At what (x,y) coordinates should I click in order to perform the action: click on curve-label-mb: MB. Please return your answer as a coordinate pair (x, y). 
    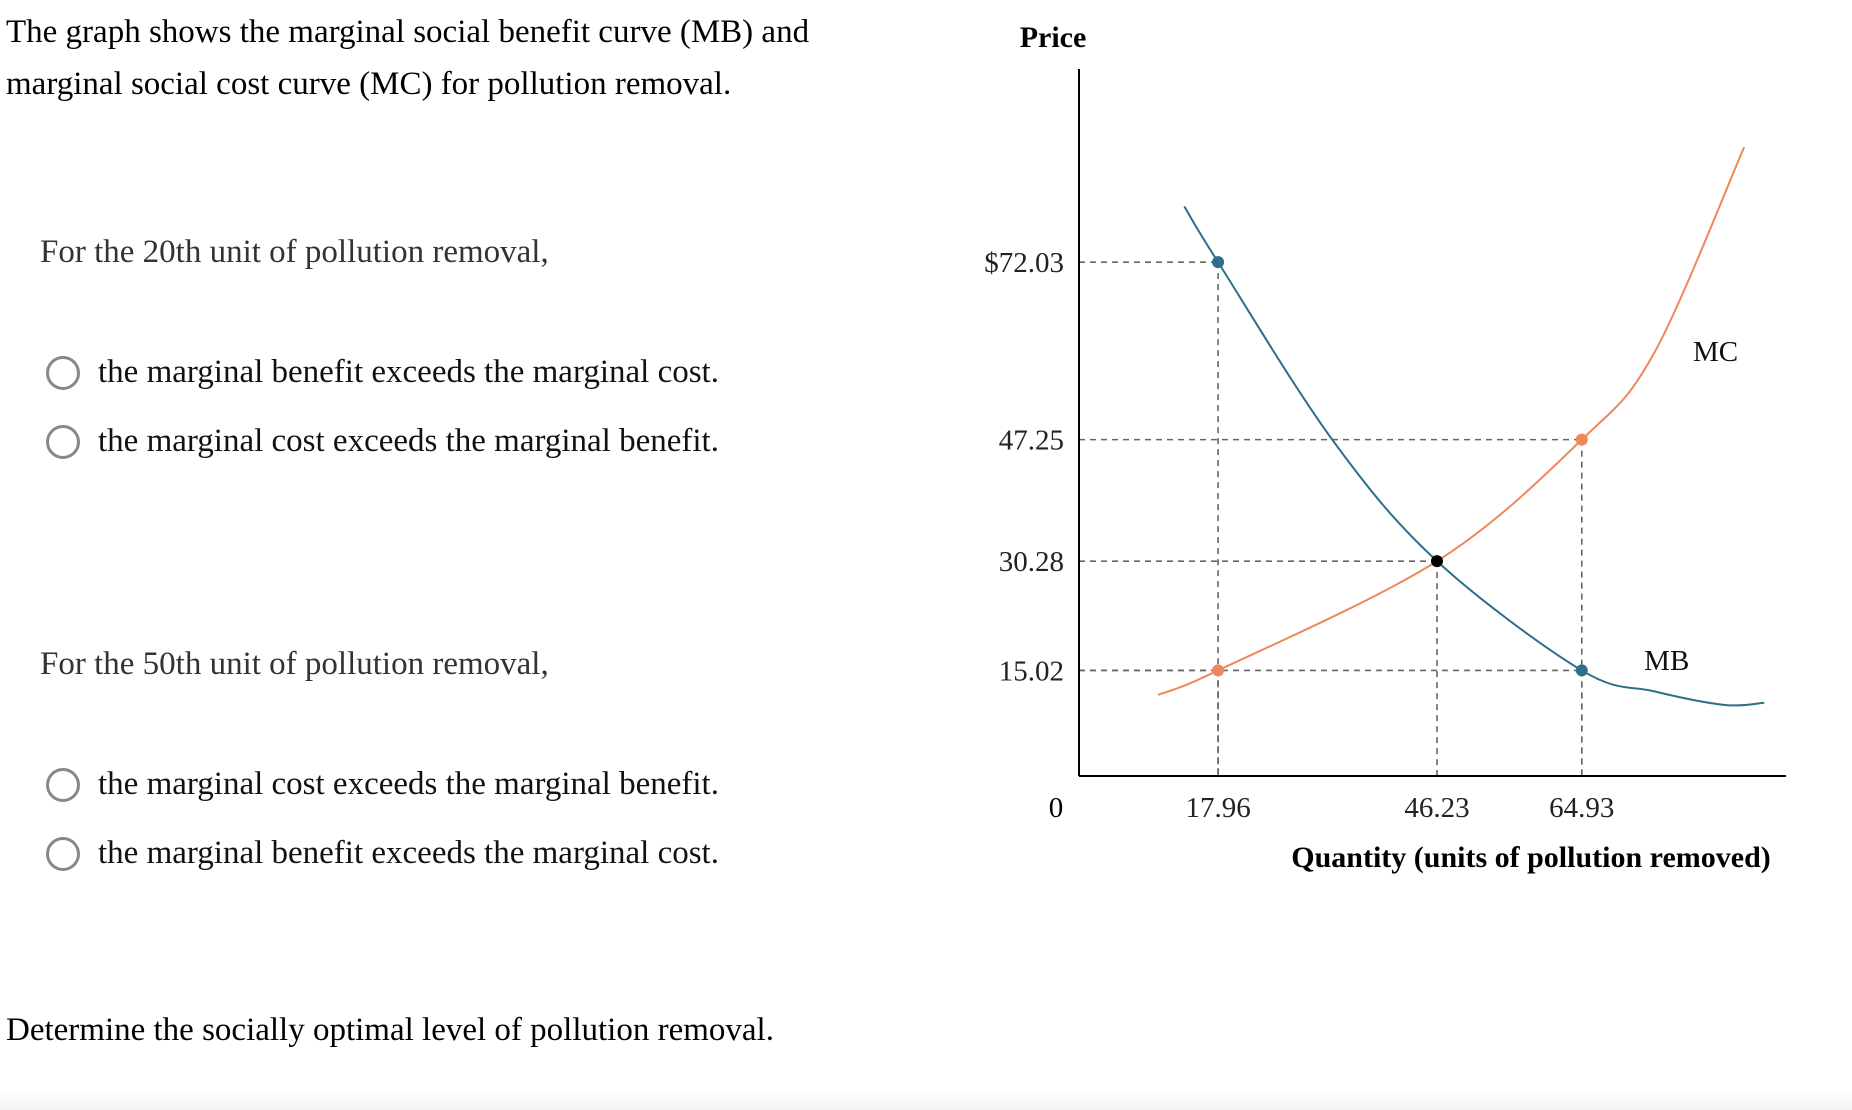
    Looking at the image, I should click on (1666, 661).